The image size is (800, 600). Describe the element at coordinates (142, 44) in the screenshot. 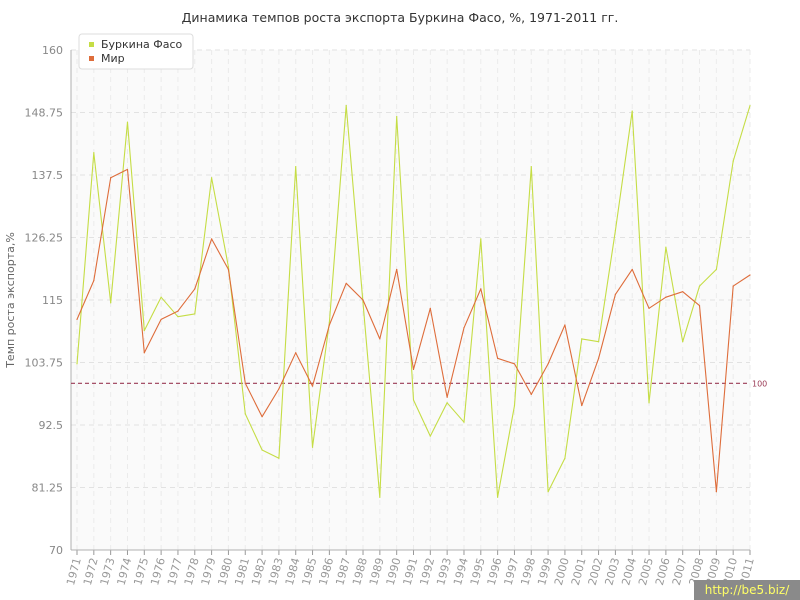

I see `legend-entry: Буркина Фасо` at that location.